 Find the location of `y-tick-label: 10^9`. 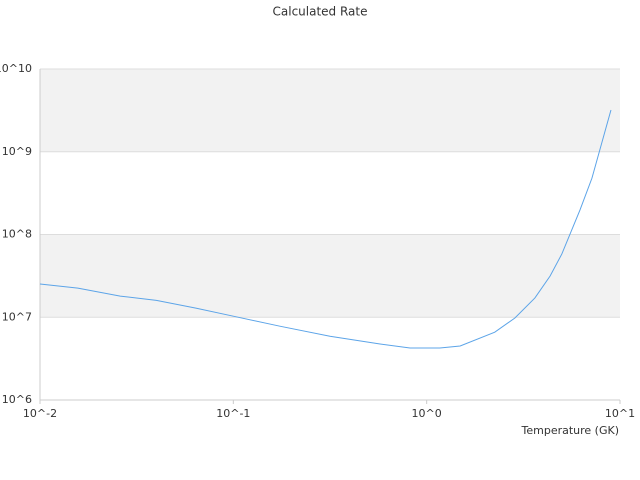

y-tick-label: 10^9 is located at coordinates (17, 151).